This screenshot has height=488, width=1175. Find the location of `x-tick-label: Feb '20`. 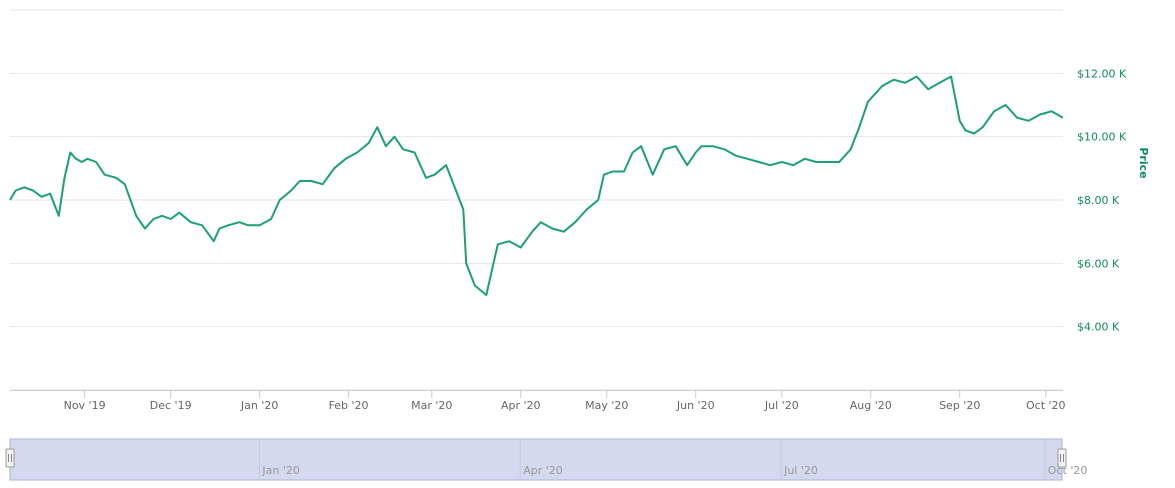

x-tick-label: Feb '20 is located at coordinates (349, 405).